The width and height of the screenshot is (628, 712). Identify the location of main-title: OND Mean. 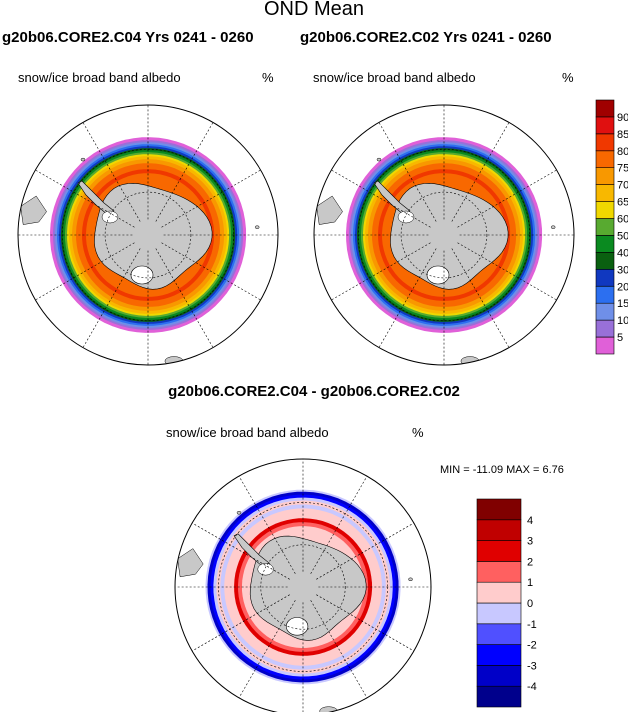
(314, 10).